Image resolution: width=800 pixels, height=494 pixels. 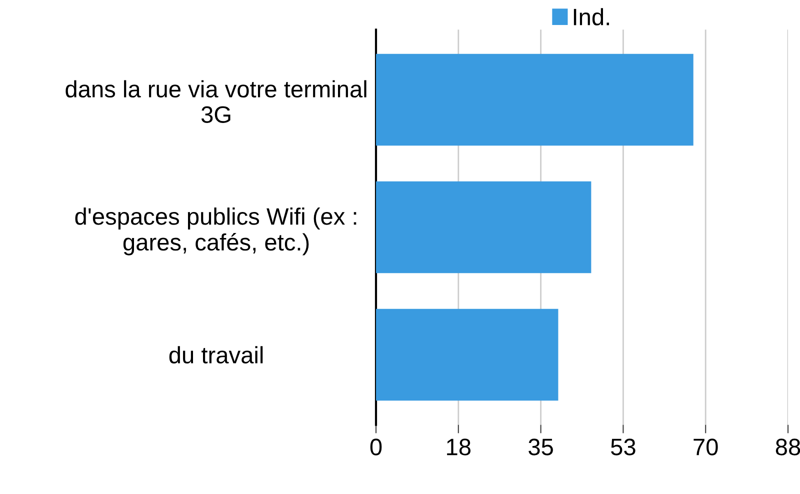 What do you see at coordinates (788, 447) in the screenshot?
I see `x-tick-label: 88` at bounding box center [788, 447].